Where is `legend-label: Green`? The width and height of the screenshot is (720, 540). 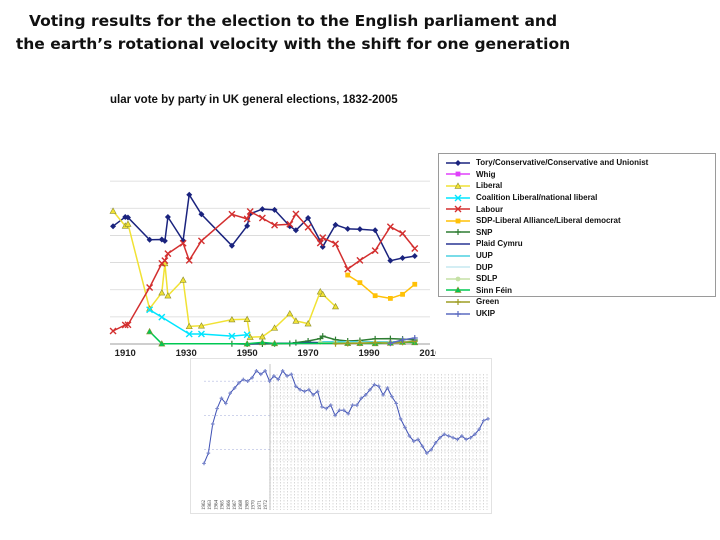
legend-label: Green is located at coordinates (488, 302).